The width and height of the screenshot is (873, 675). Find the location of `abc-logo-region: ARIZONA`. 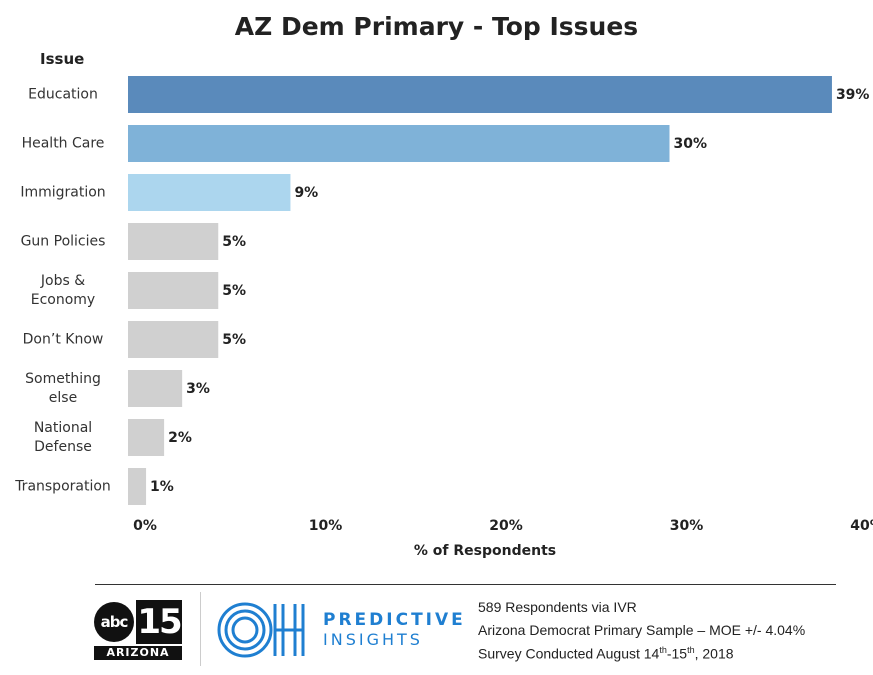

abc-logo-region: ARIZONA is located at coordinates (138, 653).